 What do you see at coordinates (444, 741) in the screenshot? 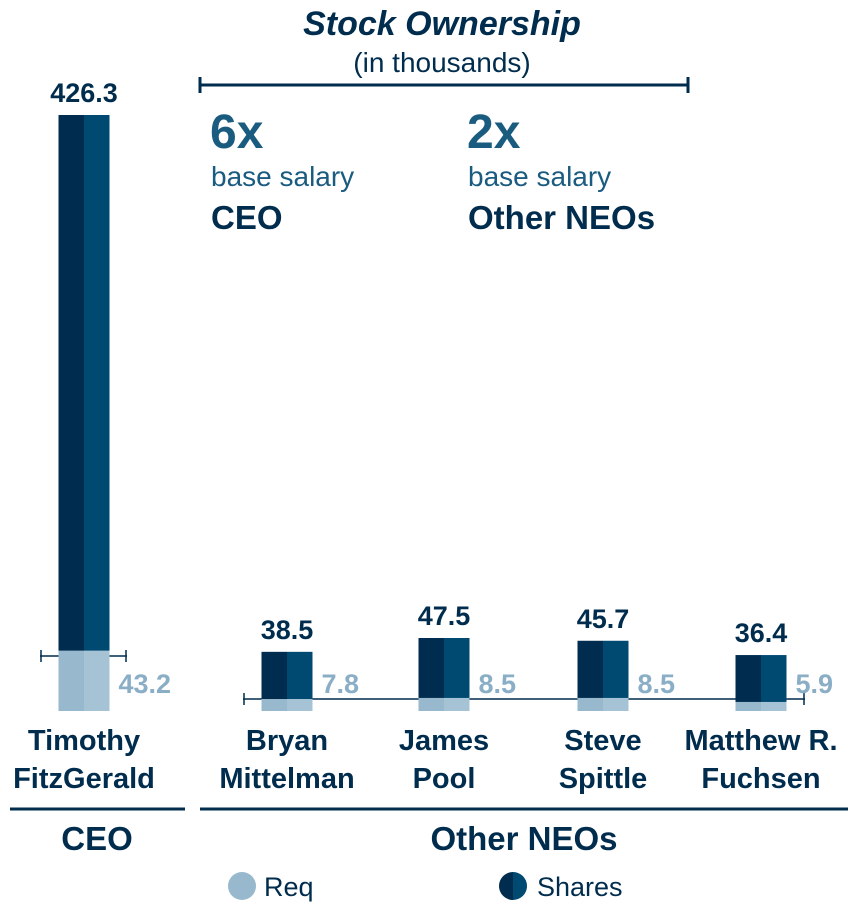
I see `category-label-2-line1: James` at bounding box center [444, 741].